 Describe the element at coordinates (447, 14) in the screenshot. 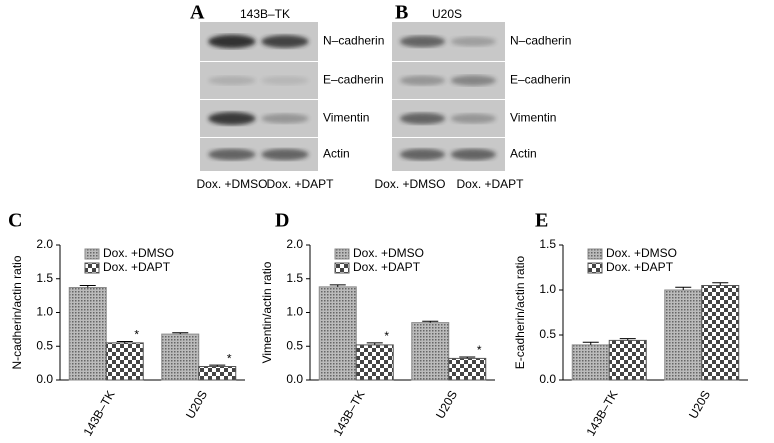

I see `blot-title: U20S` at that location.